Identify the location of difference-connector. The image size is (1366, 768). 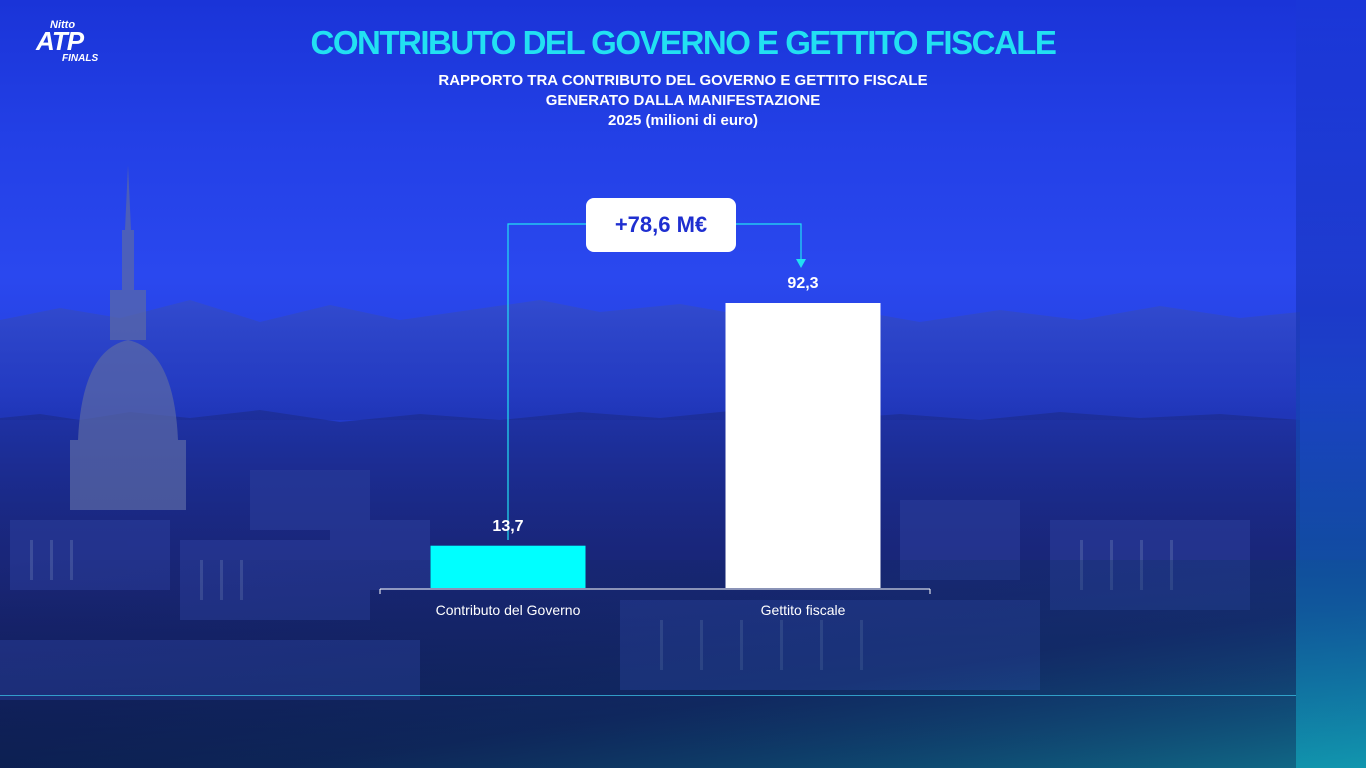
(546, 381).